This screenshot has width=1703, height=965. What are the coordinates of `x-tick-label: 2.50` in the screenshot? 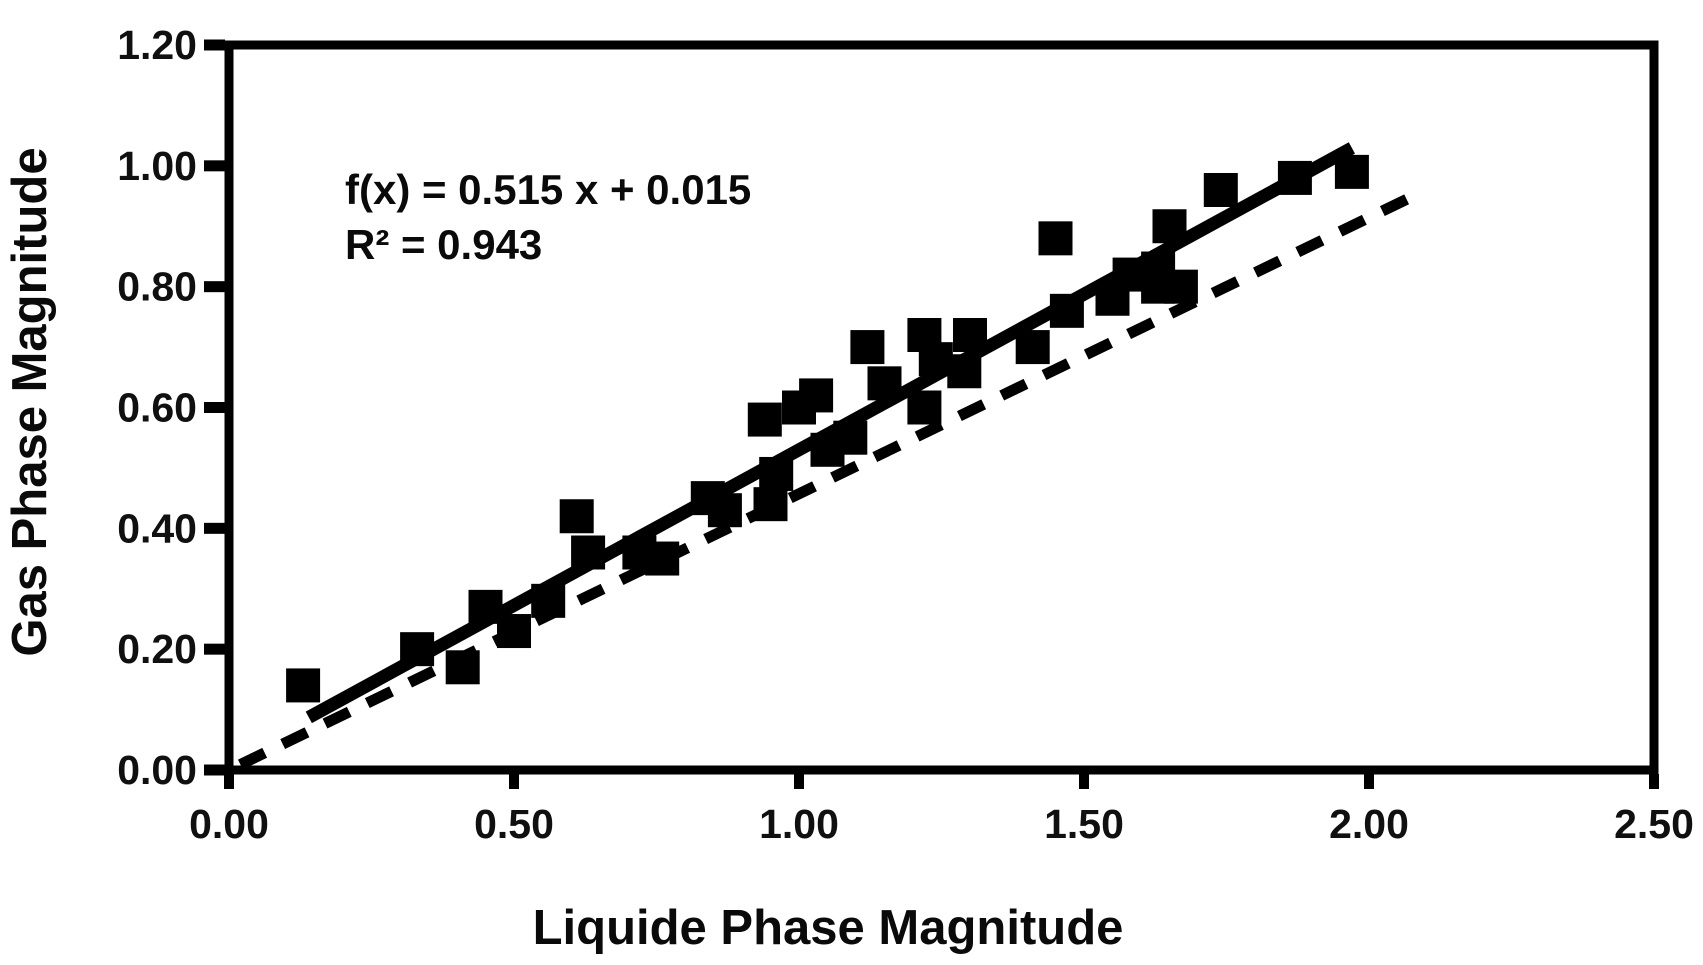 It's located at (1654, 824).